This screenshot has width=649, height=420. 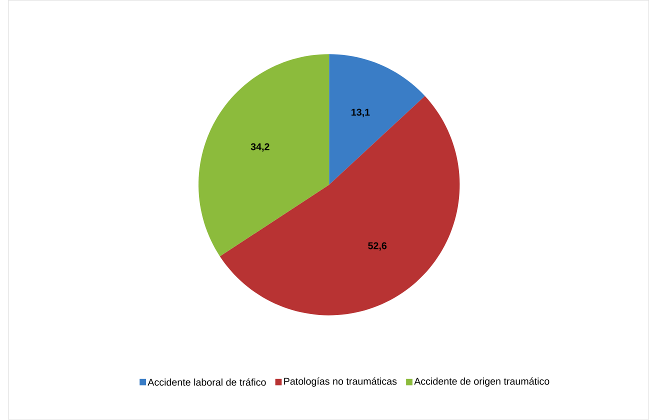 What do you see at coordinates (377, 246) in the screenshot?
I see `data-label: 52,6` at bounding box center [377, 246].